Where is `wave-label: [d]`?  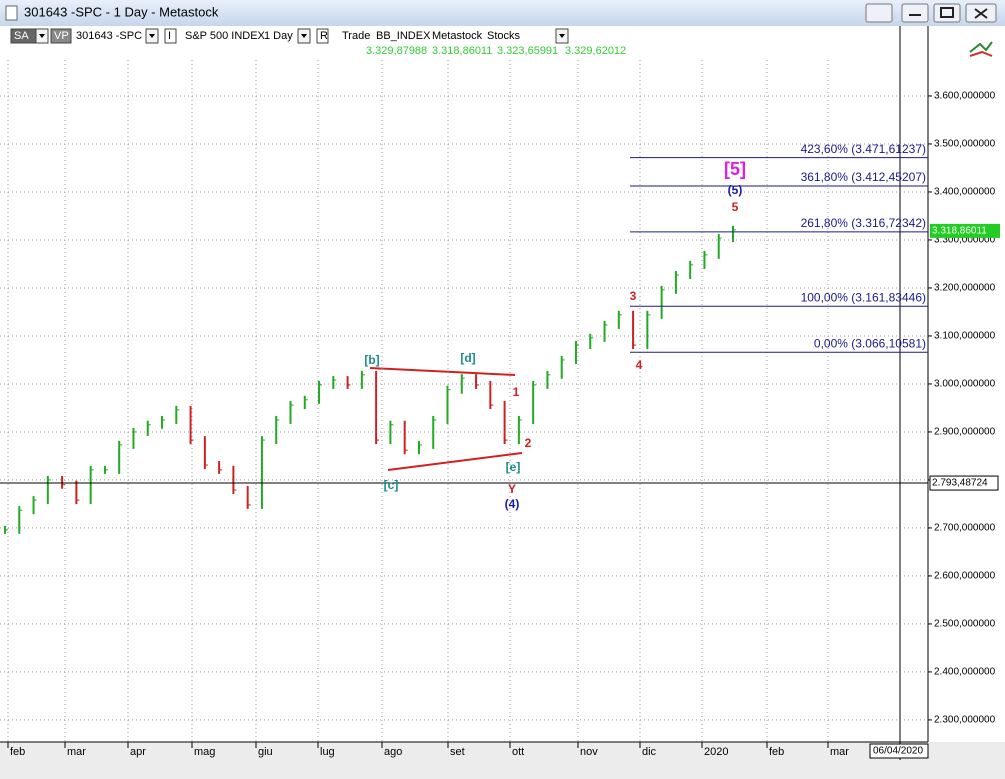
wave-label: [d] is located at coordinates (467, 358).